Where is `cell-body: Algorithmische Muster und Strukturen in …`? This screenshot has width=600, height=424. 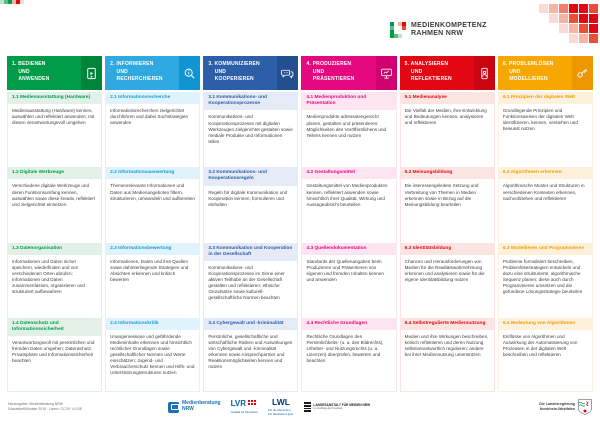 cell-body: Algorithmische Muster und Strukturen in … is located at coordinates (543, 192).